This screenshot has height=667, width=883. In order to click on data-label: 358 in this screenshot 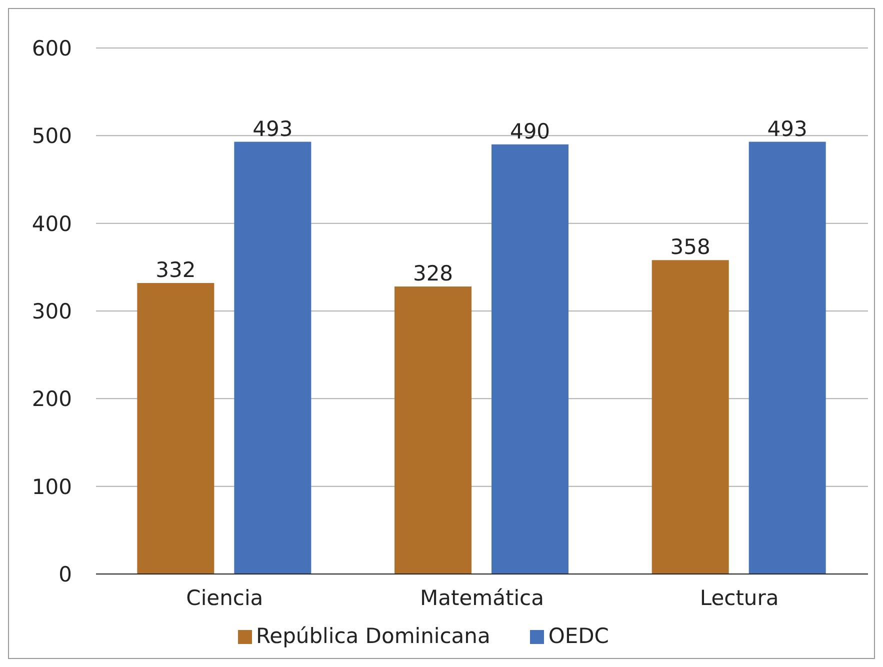, I will do `click(690, 247)`.